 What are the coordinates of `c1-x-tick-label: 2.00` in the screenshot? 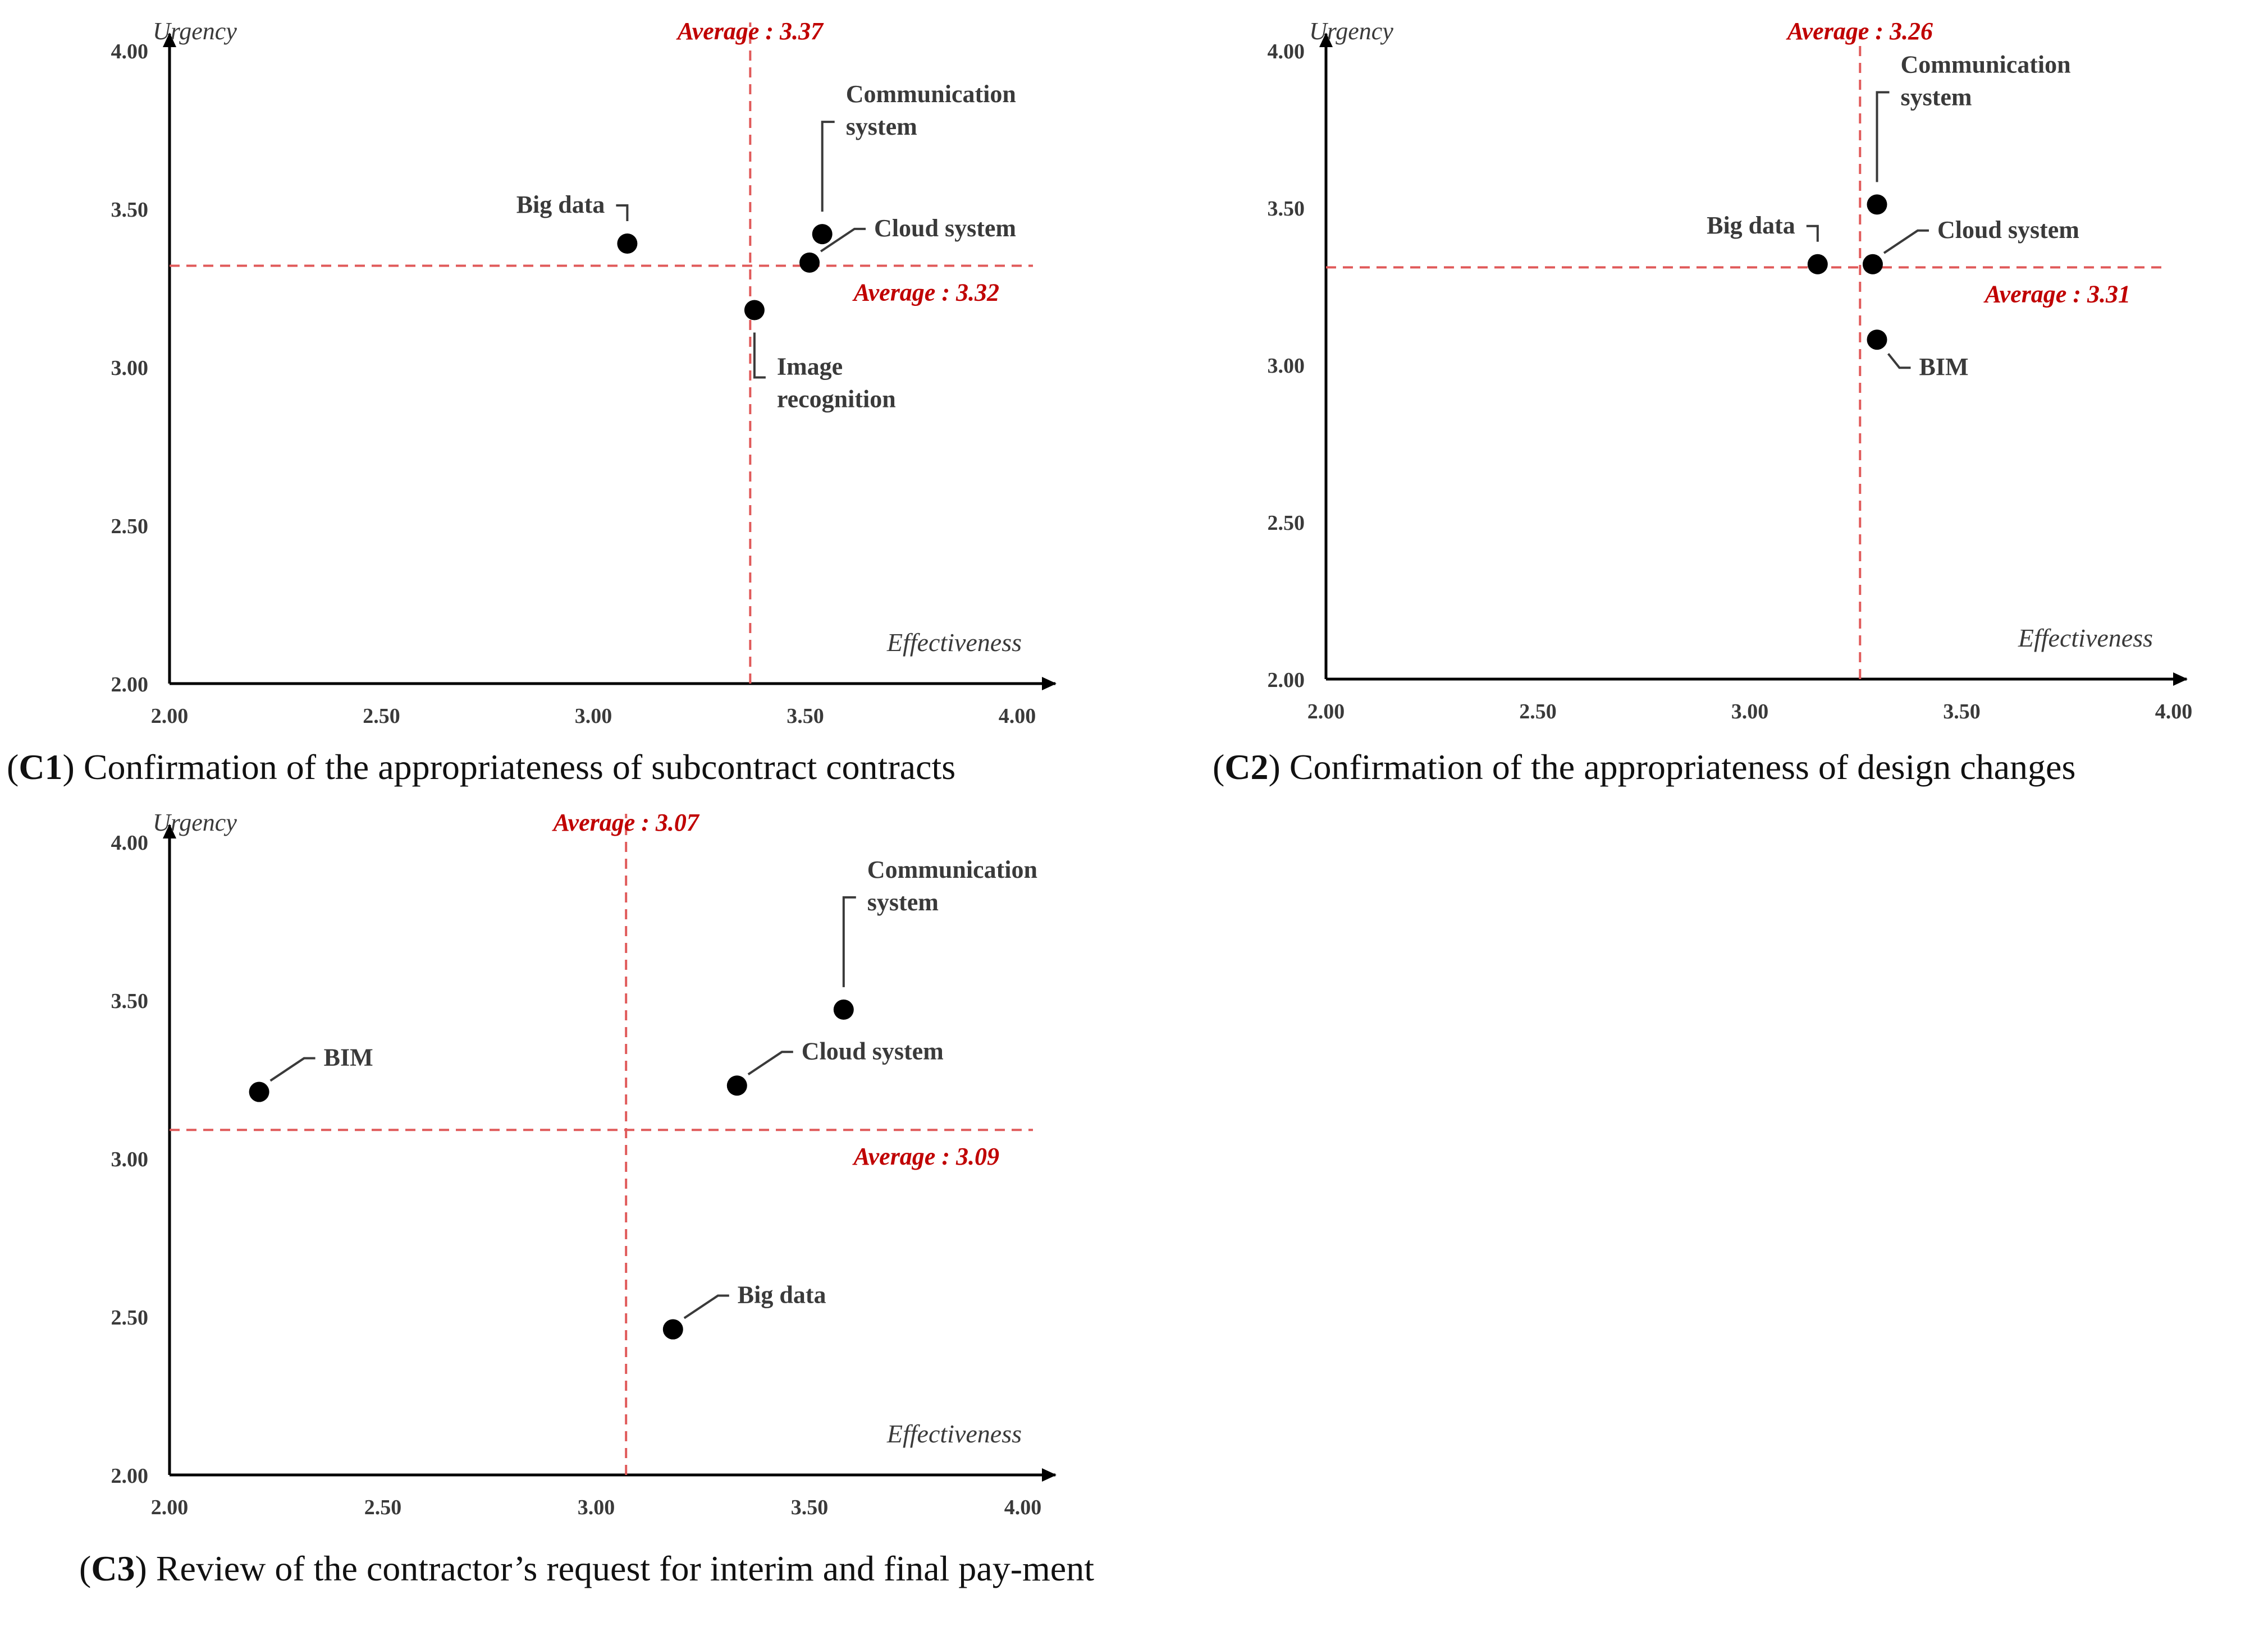 It's located at (170, 716).